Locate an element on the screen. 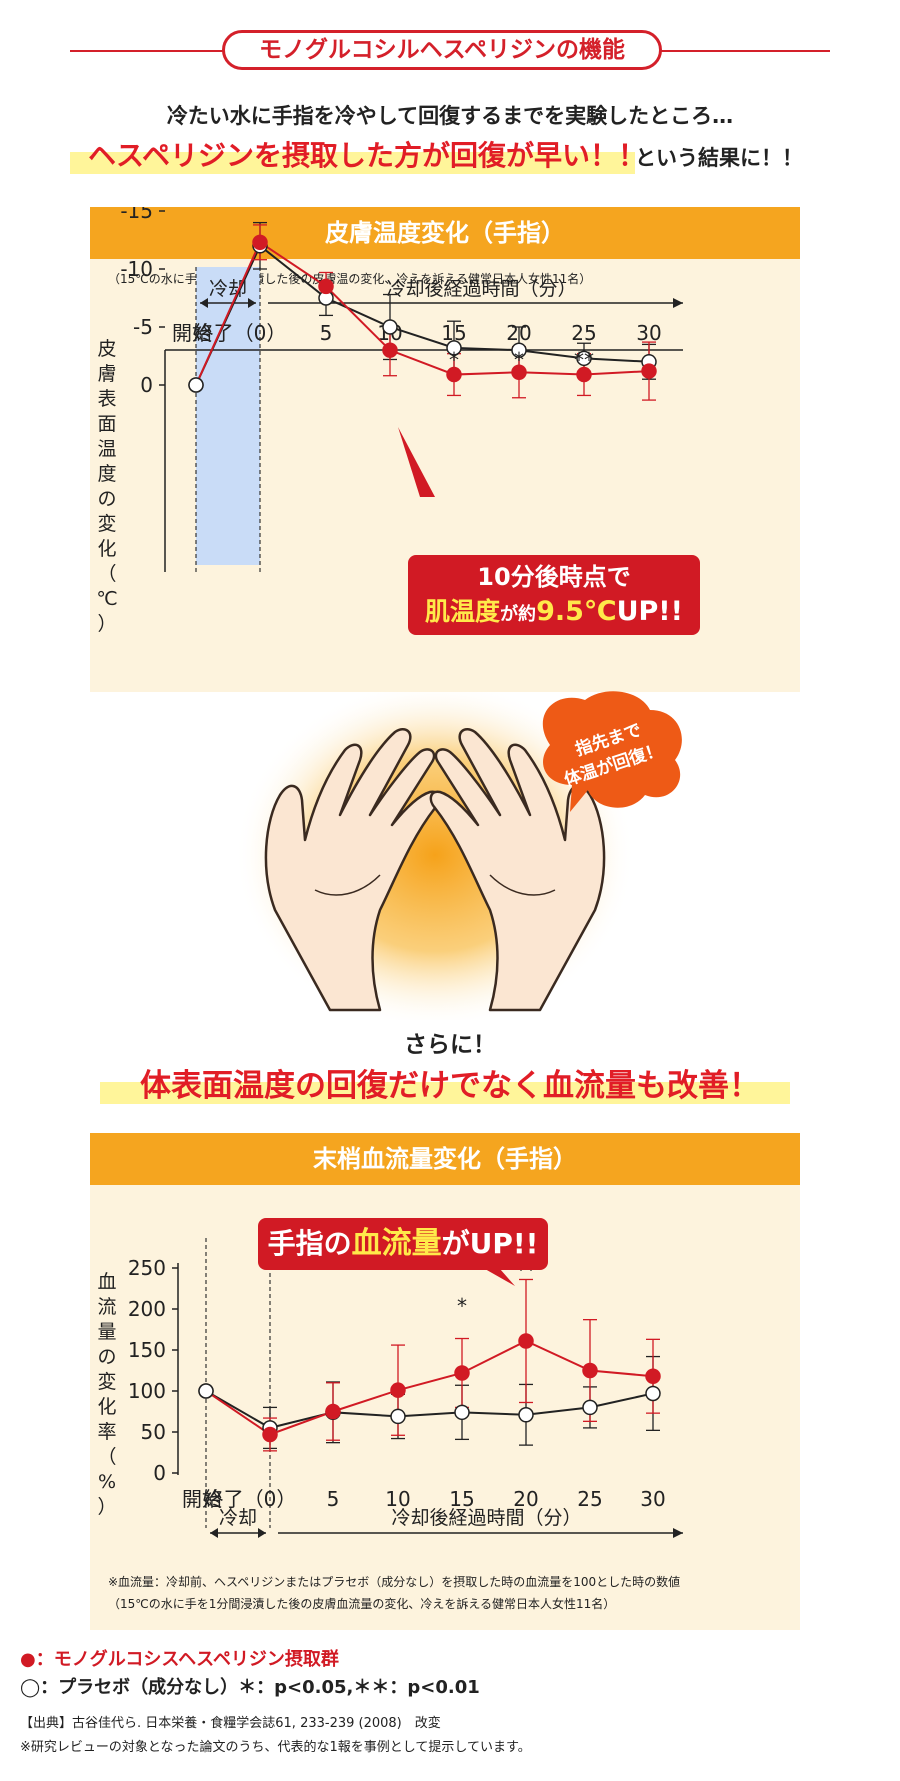  y-axis-label-char: 膚 is located at coordinates (106, 374).